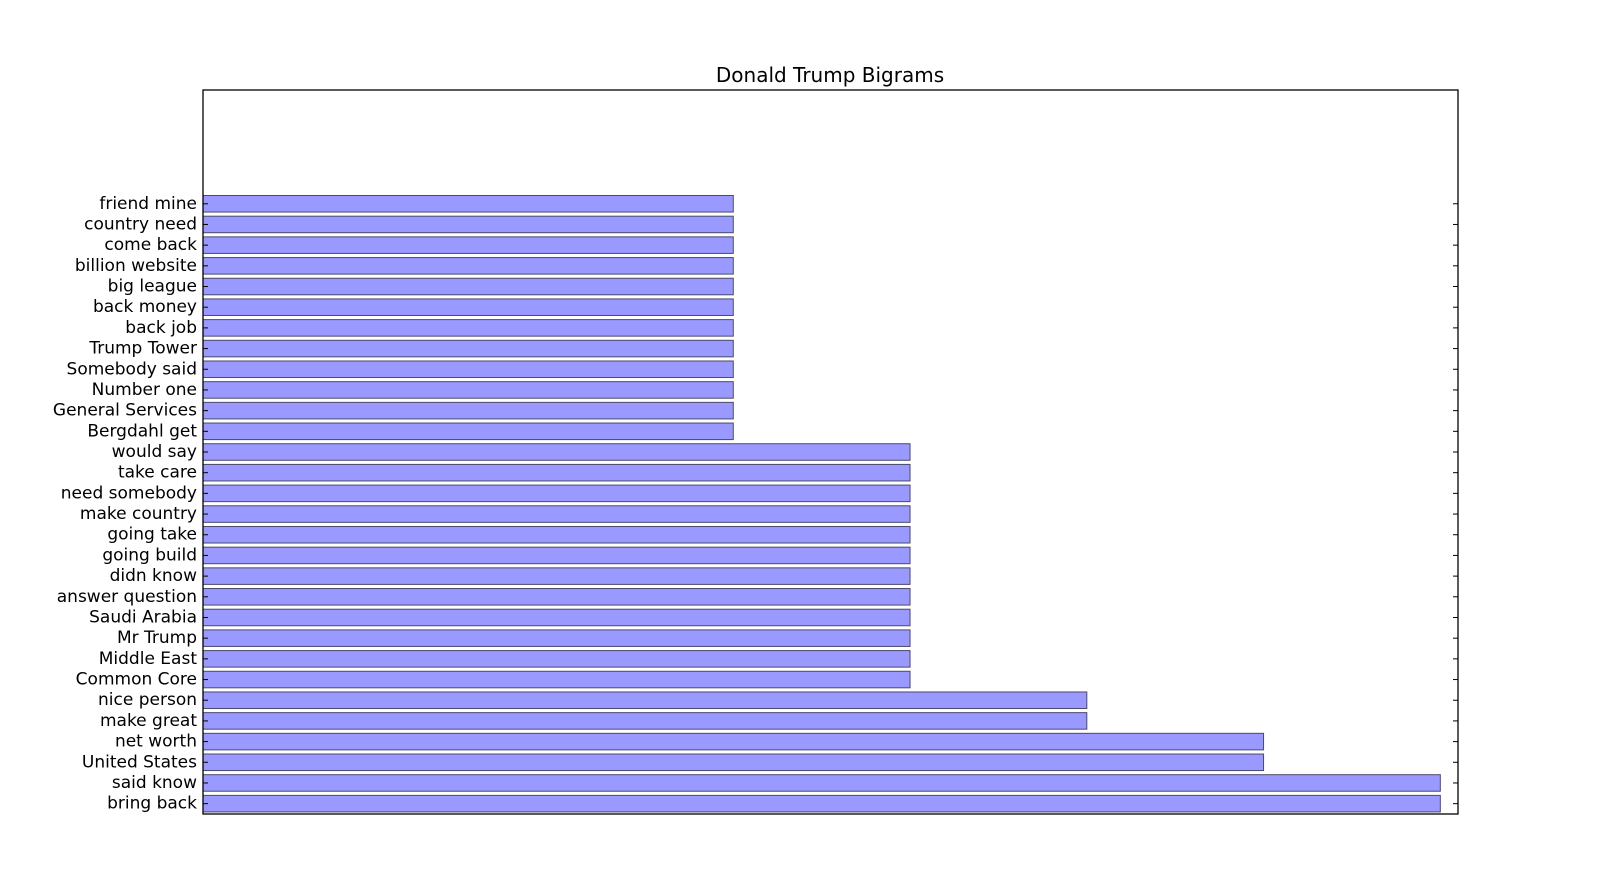 This screenshot has width=1600, height=893. What do you see at coordinates (139, 762) in the screenshot?
I see `y-tick-label: United States` at bounding box center [139, 762].